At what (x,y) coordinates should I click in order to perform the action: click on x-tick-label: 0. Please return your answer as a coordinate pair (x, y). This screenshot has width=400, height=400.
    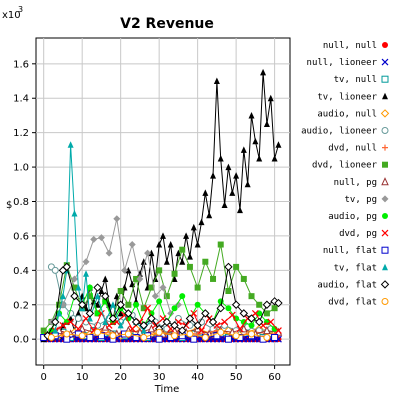
    Looking at the image, I should click on (44, 377).